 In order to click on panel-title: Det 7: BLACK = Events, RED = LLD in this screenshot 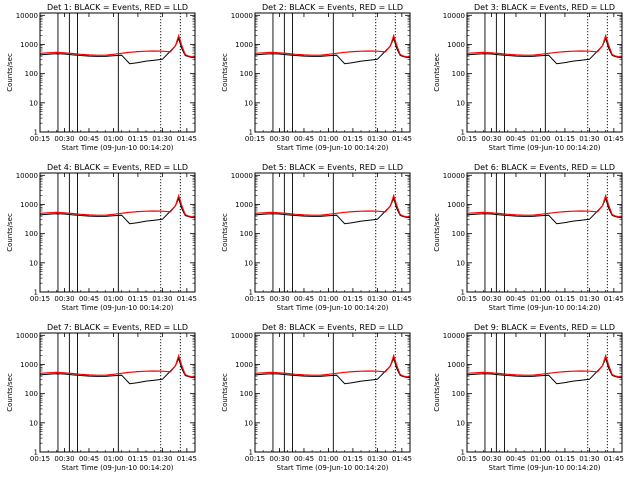, I will do `click(117, 327)`.